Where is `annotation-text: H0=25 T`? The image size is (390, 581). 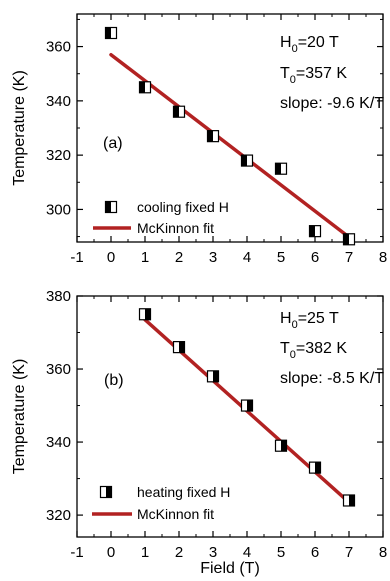
annotation-text: H0=25 T is located at coordinates (309, 320).